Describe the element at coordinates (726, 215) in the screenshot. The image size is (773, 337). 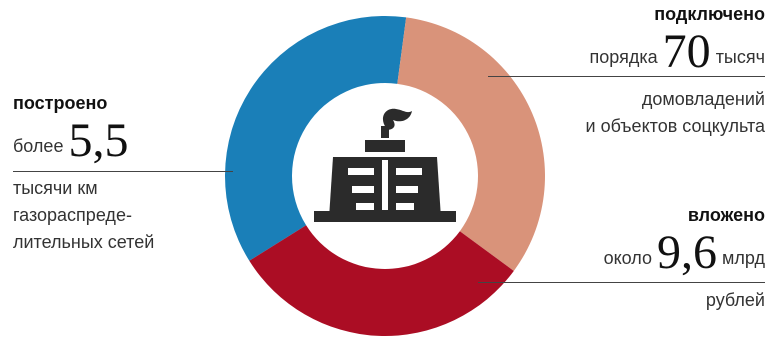
I see `bottom-right-heading: вложено` at that location.